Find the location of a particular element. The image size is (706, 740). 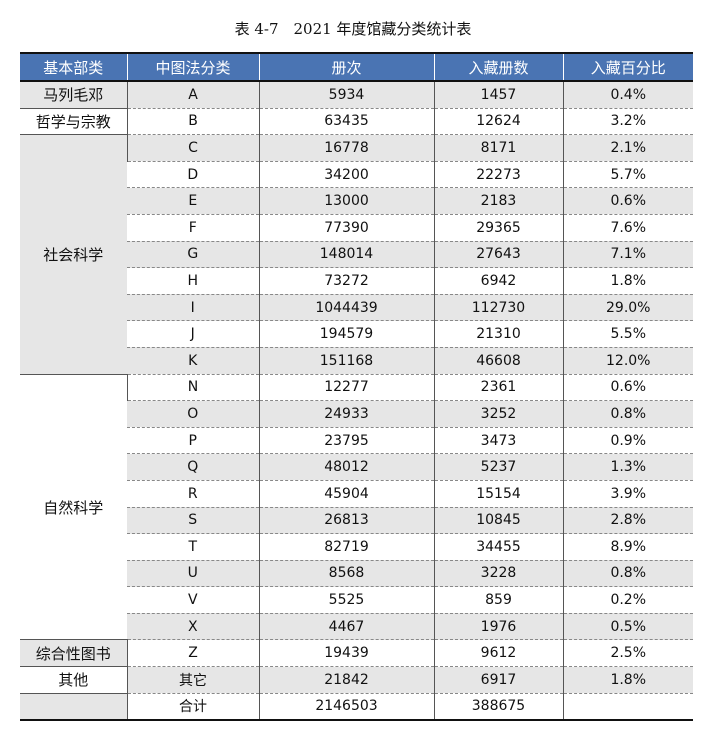

code-cell: K is located at coordinates (193, 361).